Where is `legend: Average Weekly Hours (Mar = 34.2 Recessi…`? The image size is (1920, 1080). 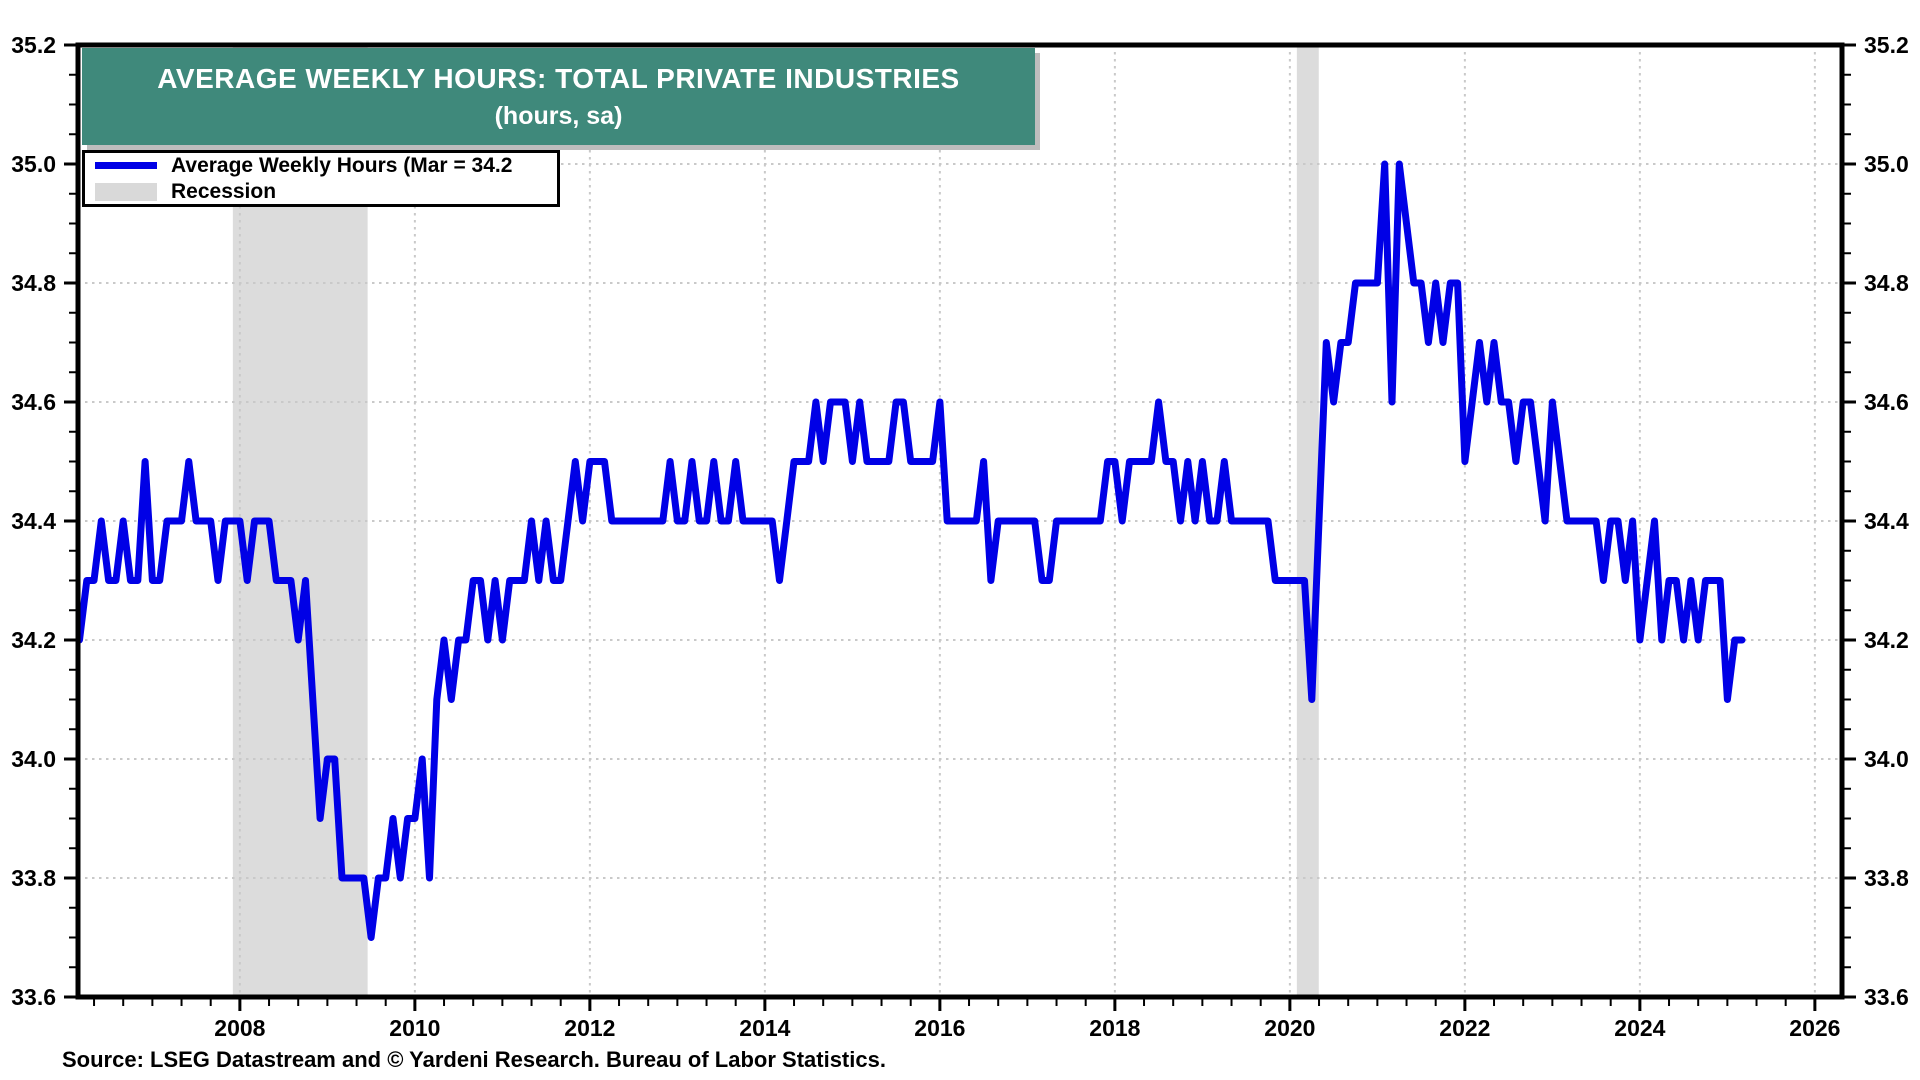
legend: Average Weekly Hours (Mar = 34.2 Recessi… is located at coordinates (321, 178).